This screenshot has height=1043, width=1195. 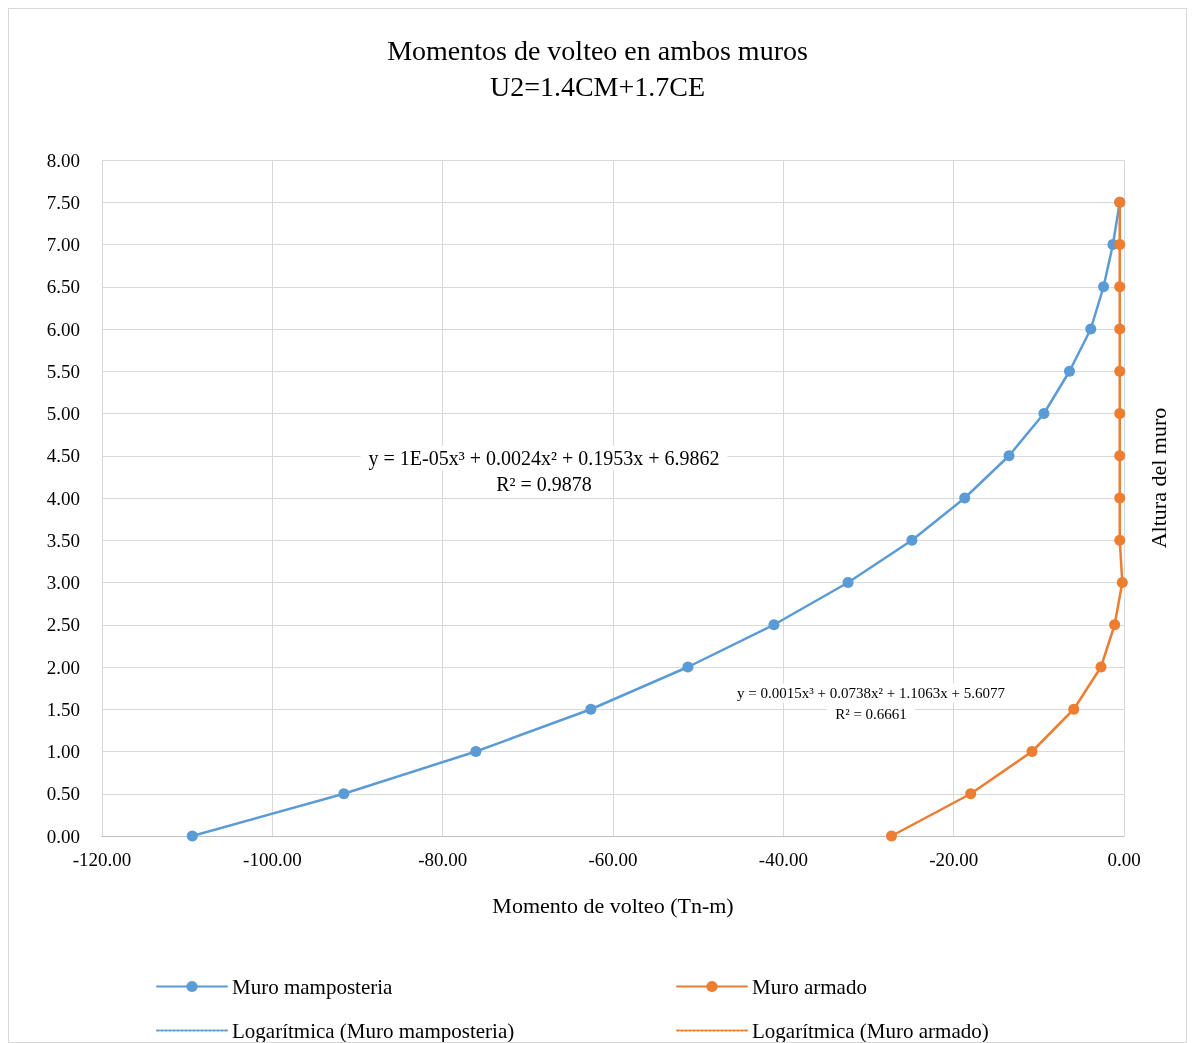 What do you see at coordinates (871, 714) in the screenshot?
I see `annotation: R² = 0.6661` at bounding box center [871, 714].